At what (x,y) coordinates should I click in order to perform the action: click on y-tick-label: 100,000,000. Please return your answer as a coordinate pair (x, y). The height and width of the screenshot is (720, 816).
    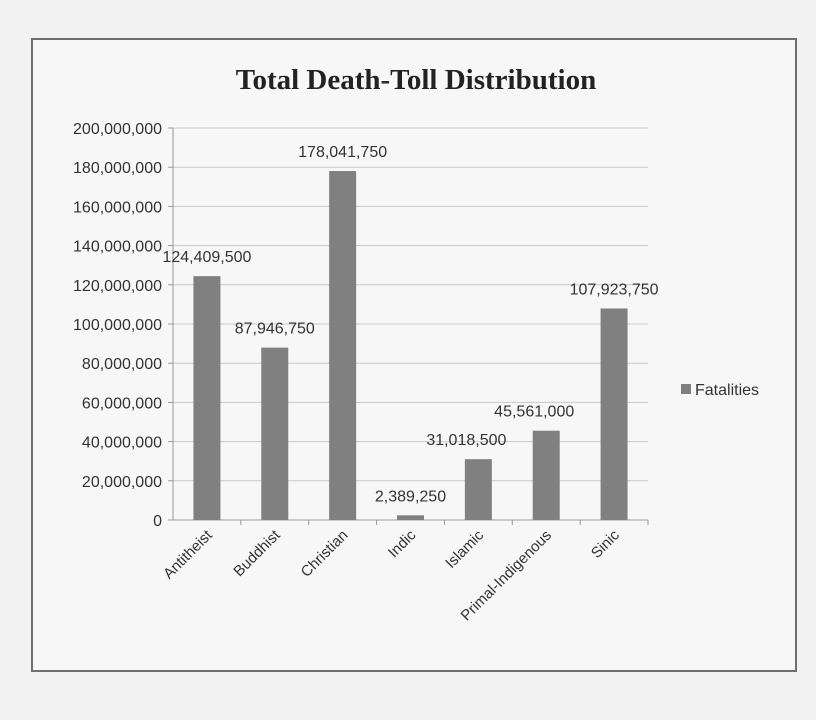
    Looking at the image, I should click on (117, 325).